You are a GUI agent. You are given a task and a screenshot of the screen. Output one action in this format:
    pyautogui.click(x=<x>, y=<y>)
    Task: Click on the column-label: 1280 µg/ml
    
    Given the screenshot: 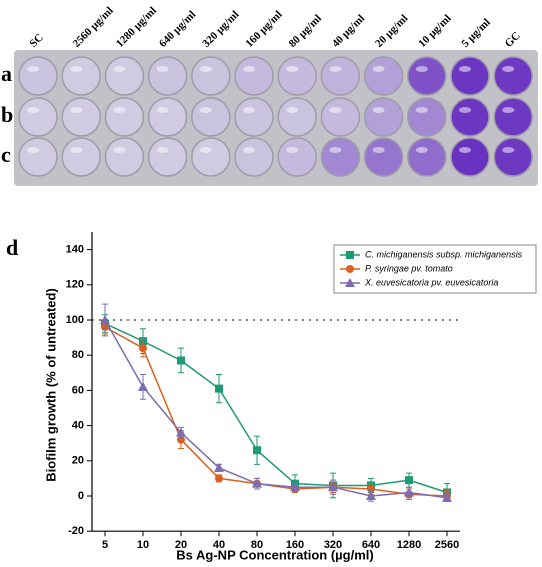 What is the action you would take?
    pyautogui.click(x=136, y=27)
    